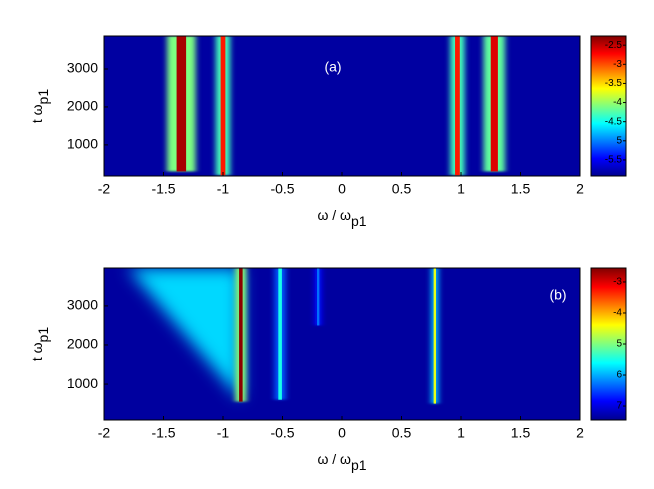 Image resolution: width=654 pixels, height=489 pixels. I want to click on wedge, so click(184, 334).